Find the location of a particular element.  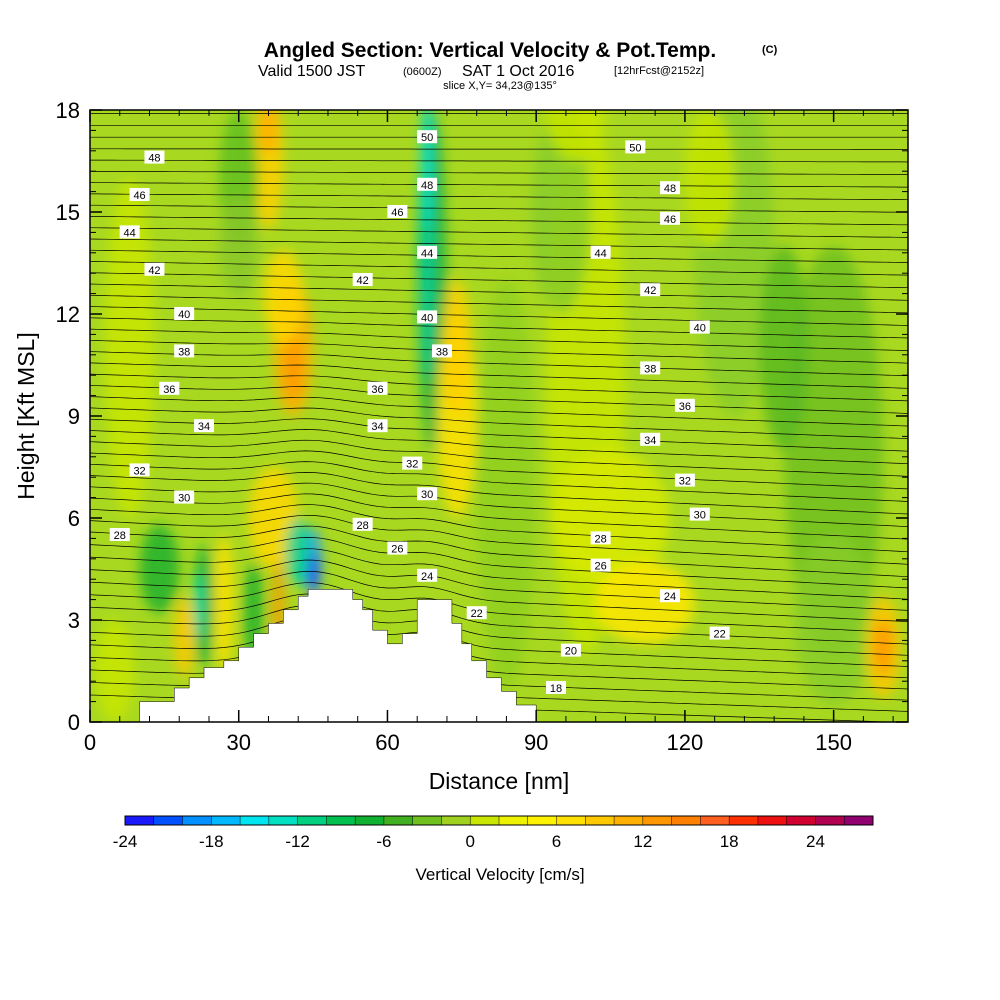

subtitle-valid: Valid 1500 JST is located at coordinates (312, 71).